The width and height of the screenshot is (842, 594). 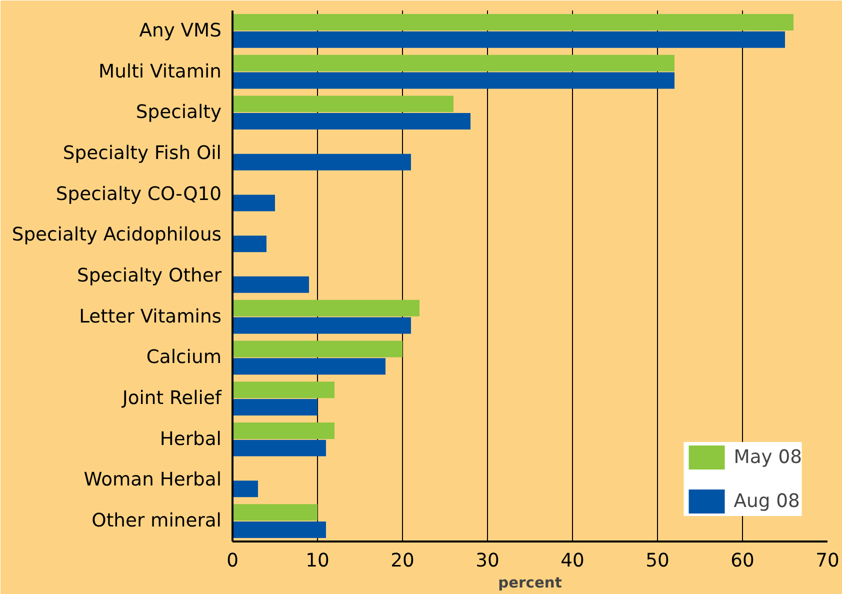 I want to click on x-tick-label: 30, so click(x=488, y=561).